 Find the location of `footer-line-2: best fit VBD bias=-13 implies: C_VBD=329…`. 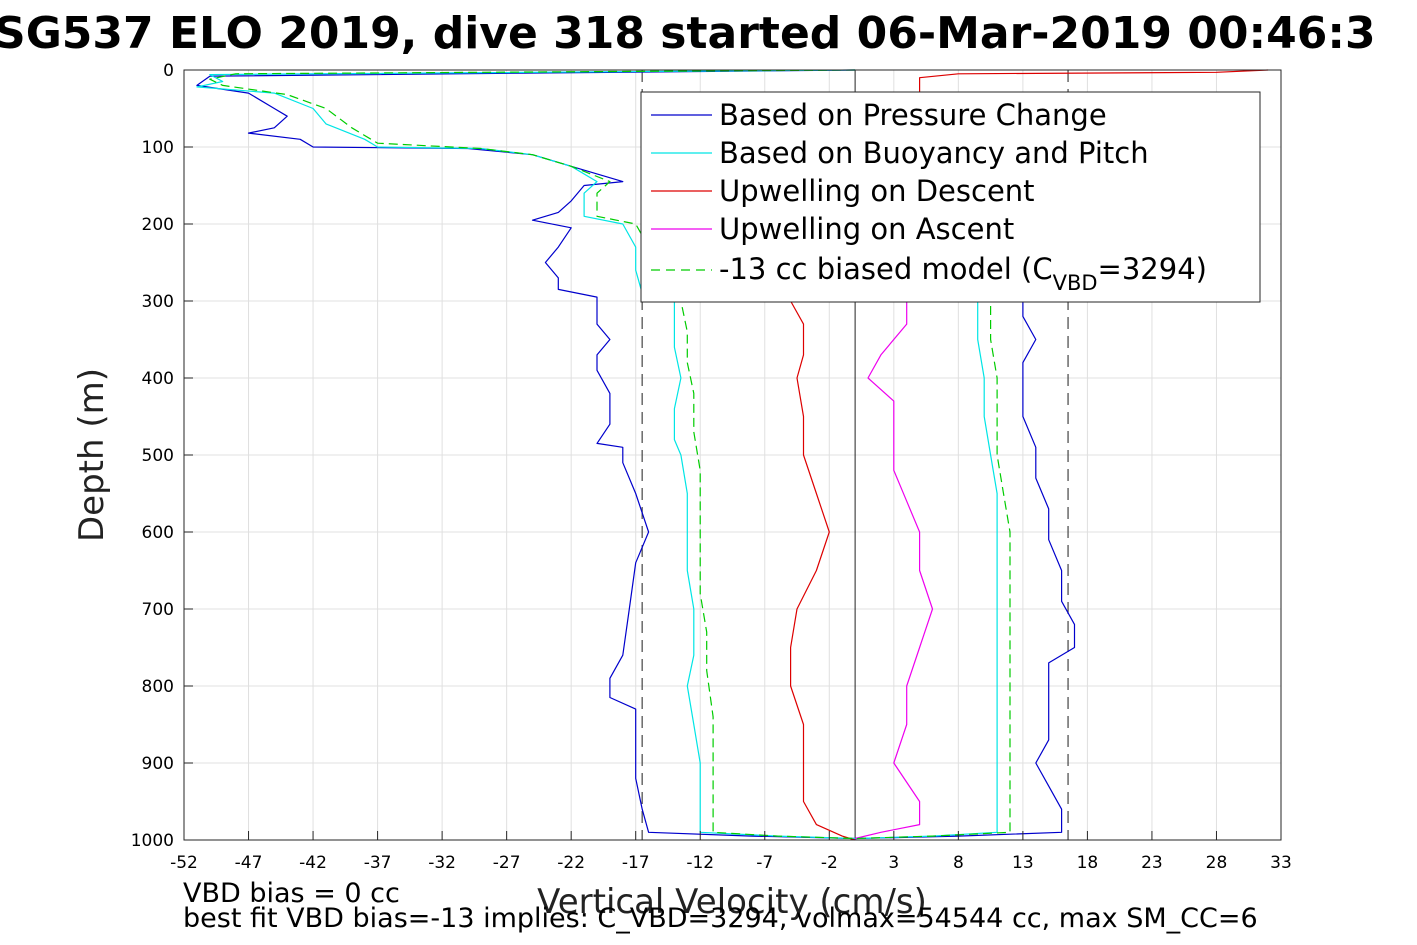

footer-line-2: best fit VBD bias=-13 implies: C_VBD=329… is located at coordinates (720, 918).